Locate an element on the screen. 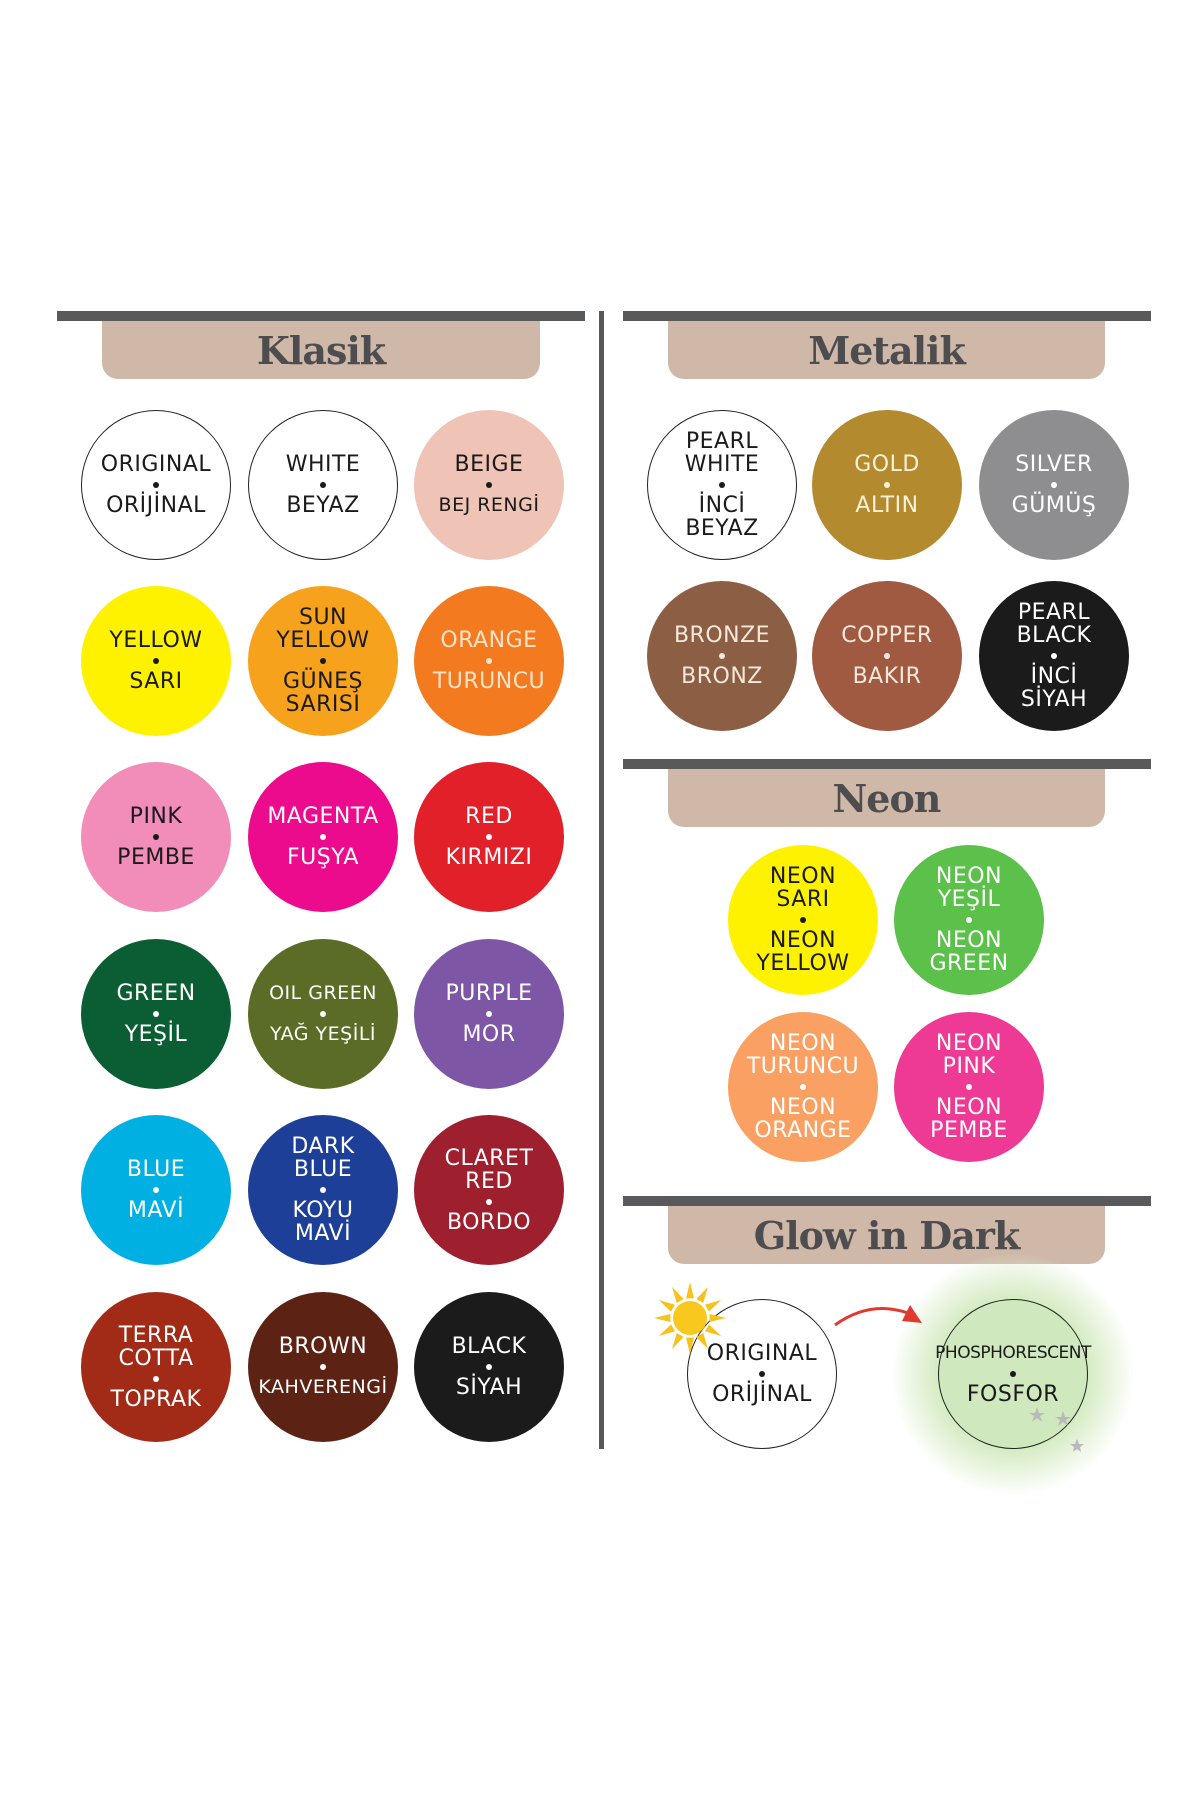  sun-icon is located at coordinates (690, 1318).